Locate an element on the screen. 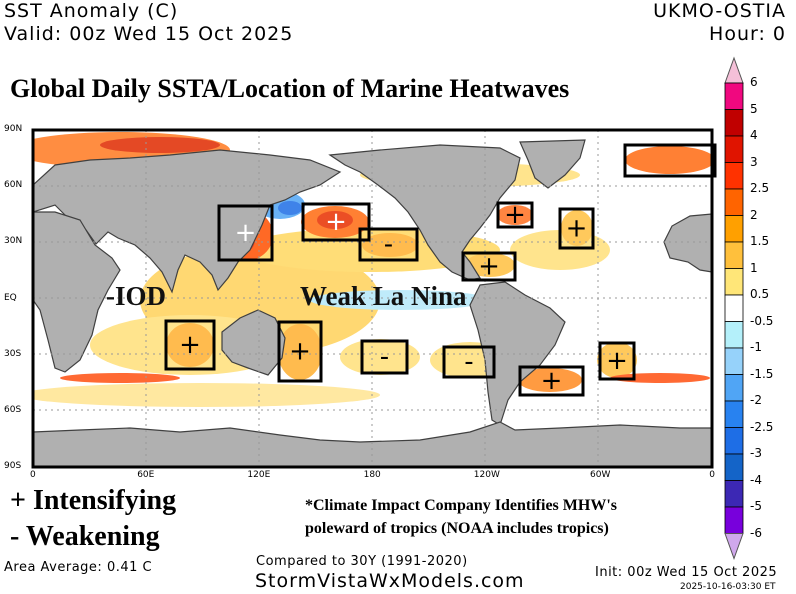 This screenshot has width=796, height=594. africa-east is located at coordinates (687, 243).